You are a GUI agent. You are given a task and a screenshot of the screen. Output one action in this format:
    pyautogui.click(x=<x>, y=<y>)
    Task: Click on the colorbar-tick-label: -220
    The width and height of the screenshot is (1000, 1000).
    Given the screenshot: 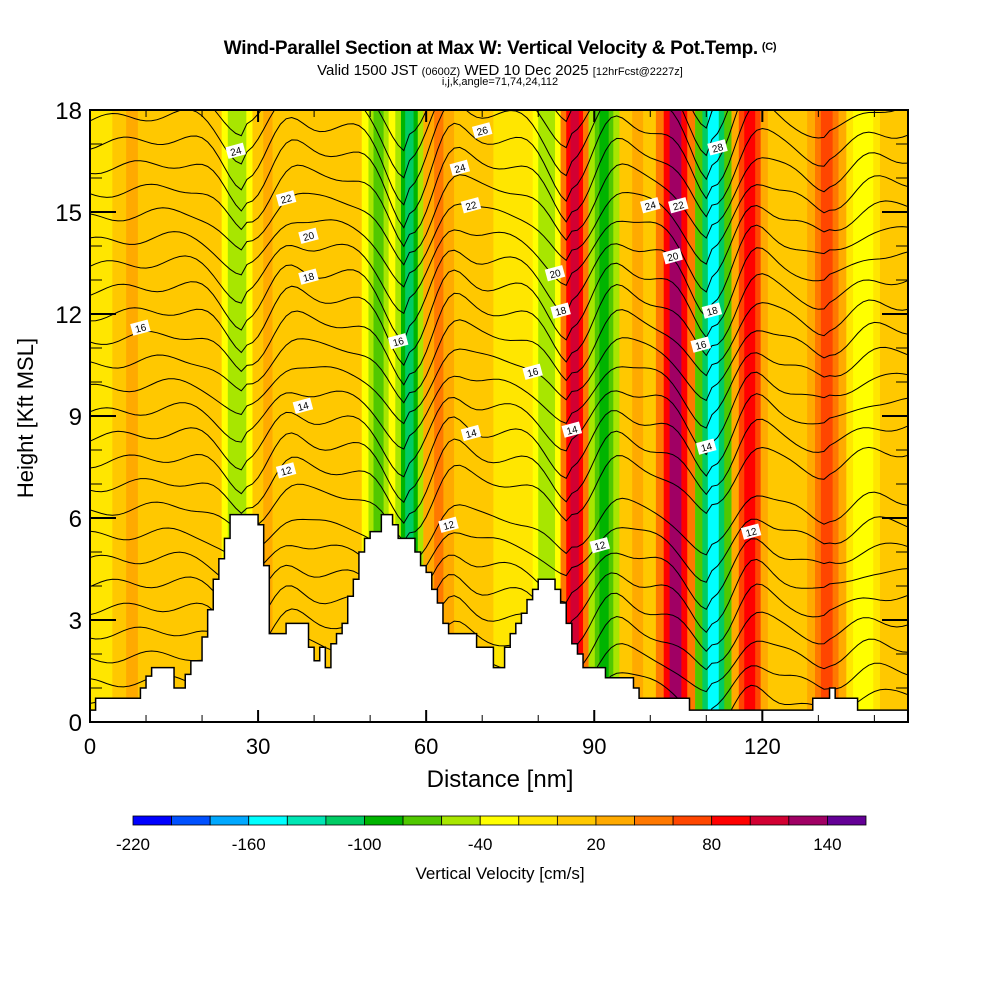 What is the action you would take?
    pyautogui.click(x=133, y=844)
    